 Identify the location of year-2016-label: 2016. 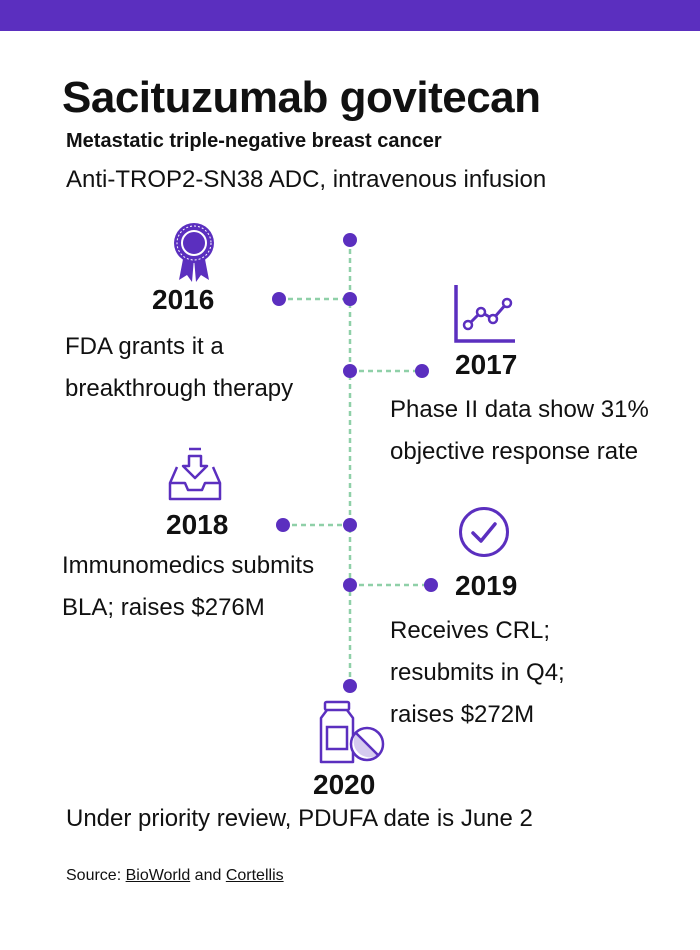
(183, 299).